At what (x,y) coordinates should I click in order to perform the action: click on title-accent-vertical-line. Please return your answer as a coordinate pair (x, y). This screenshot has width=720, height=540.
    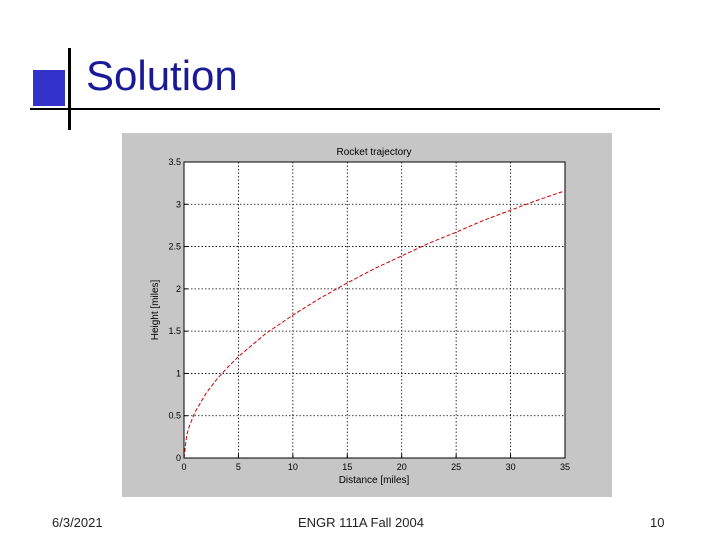
    Looking at the image, I should click on (69, 89).